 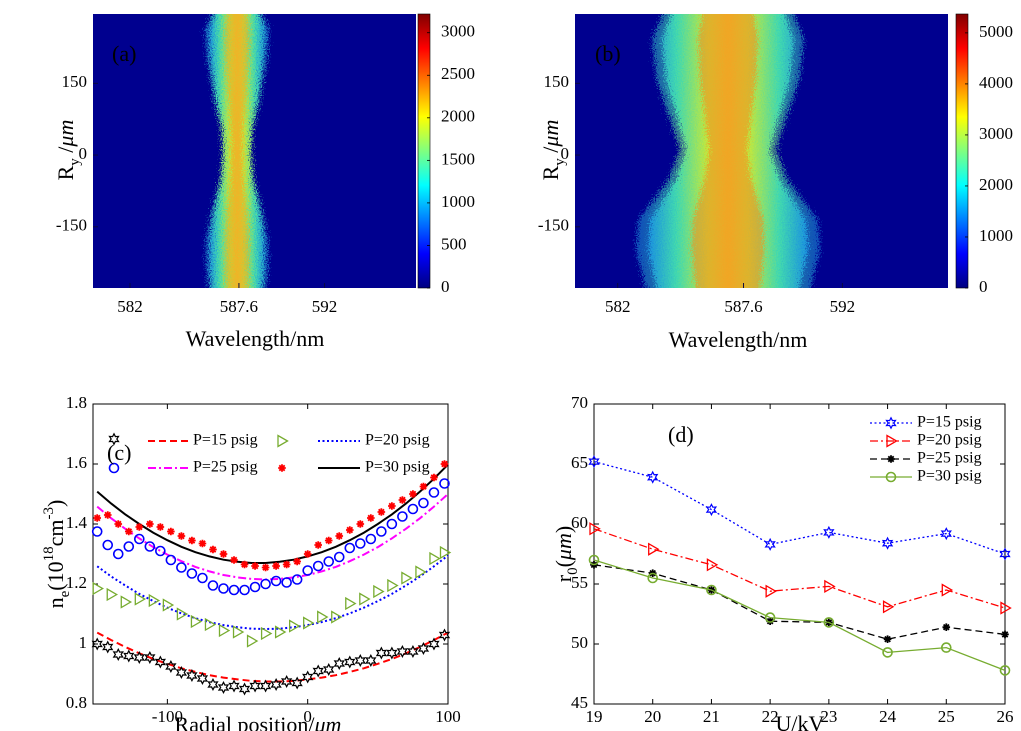 What do you see at coordinates (557, 81) in the screenshot?
I see `y-tick-label: 150` at bounding box center [557, 81].